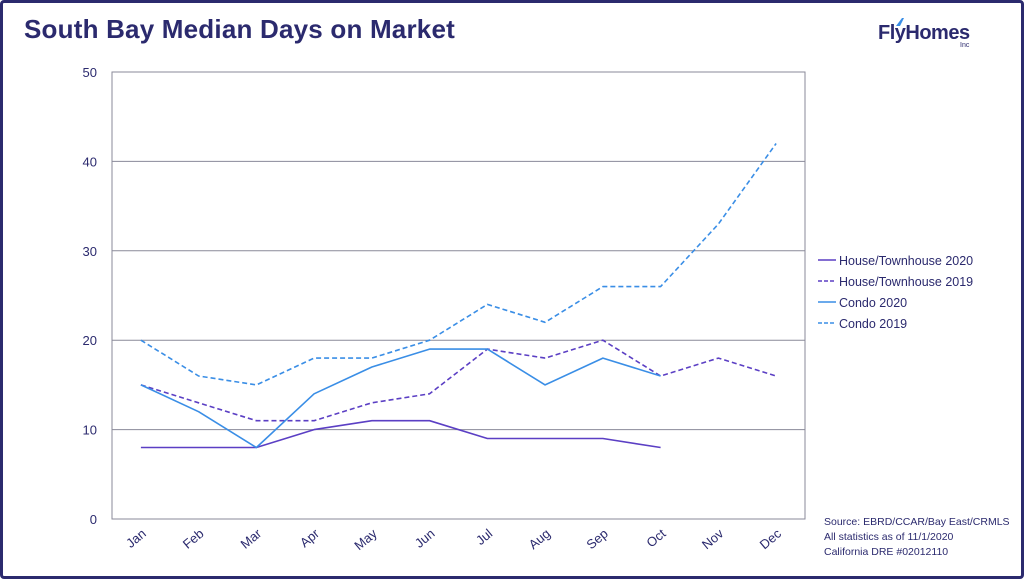 The width and height of the screenshot is (1024, 579). I want to click on legend-label: Condo 2019, so click(873, 324).